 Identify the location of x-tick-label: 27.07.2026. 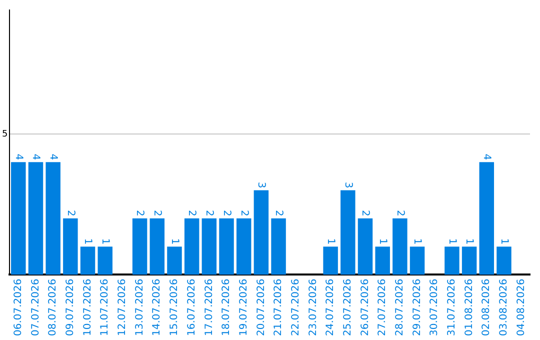
(382, 307).